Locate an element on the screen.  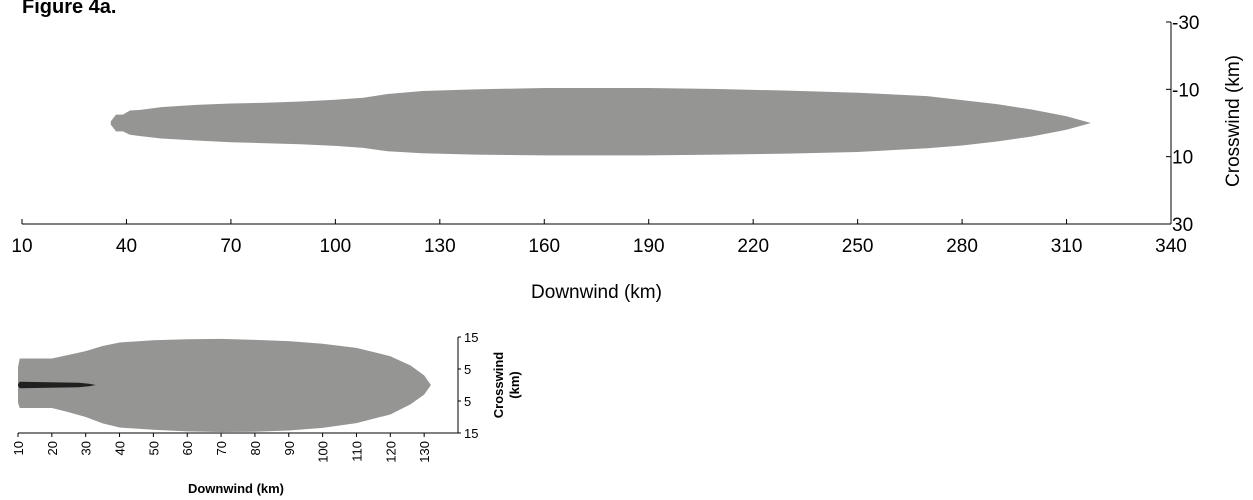
chart-1-x-tick-label: 340 is located at coordinates (1171, 246).